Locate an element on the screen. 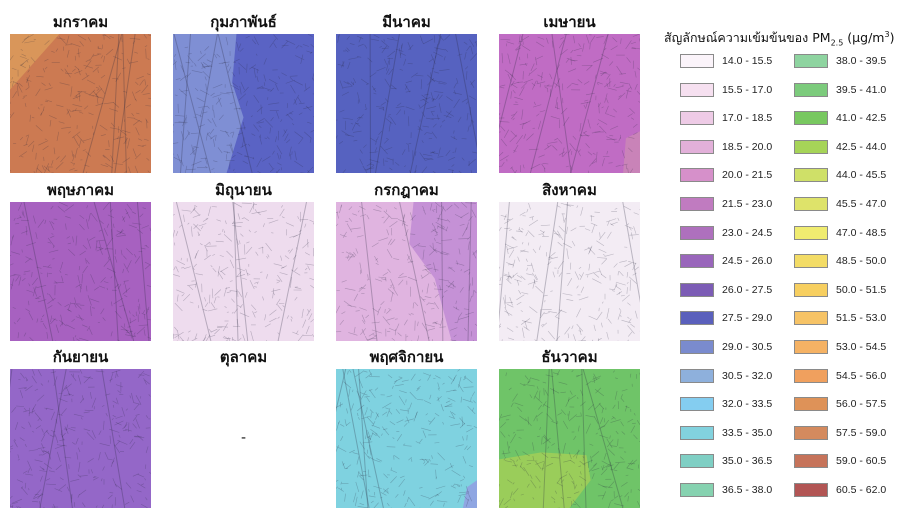 The width and height of the screenshot is (909, 508). legend-label: 21.5 - 23.0 is located at coordinates (747, 204).